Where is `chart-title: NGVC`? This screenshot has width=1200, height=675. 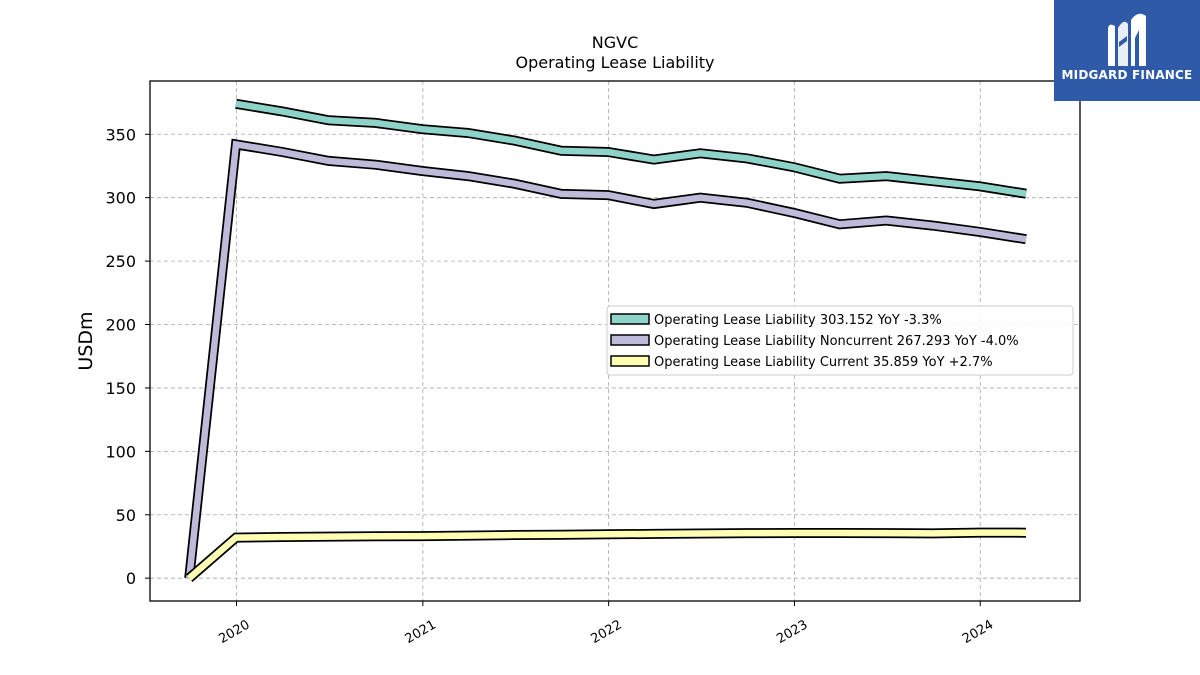
chart-title: NGVC is located at coordinates (615, 42).